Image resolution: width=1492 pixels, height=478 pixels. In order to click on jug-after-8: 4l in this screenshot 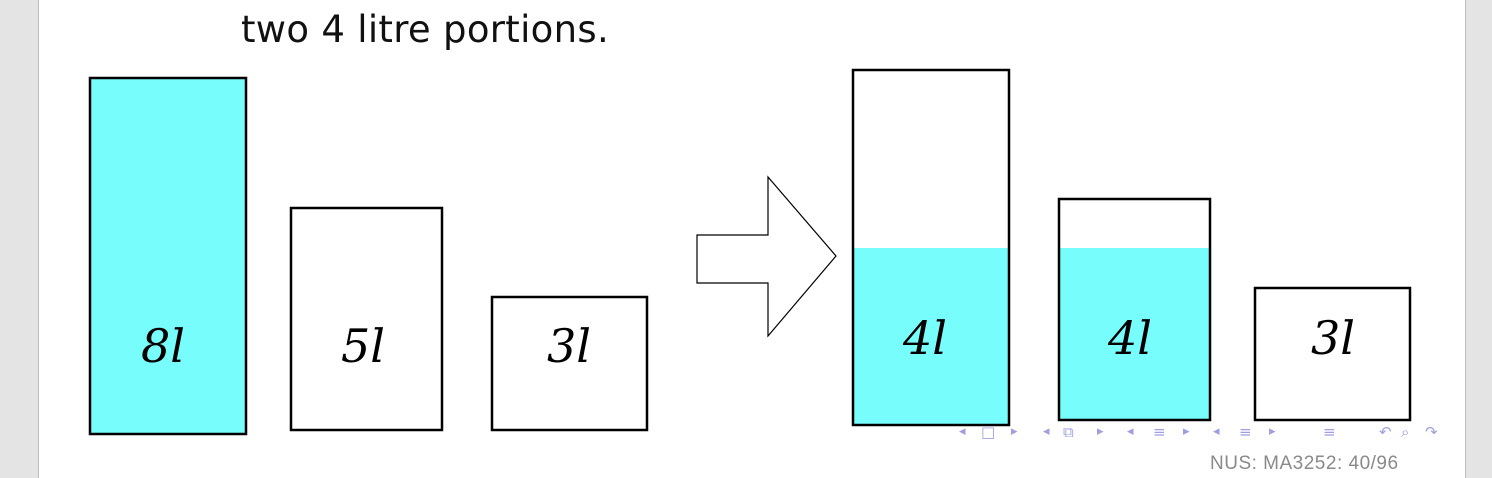, I will do `click(931, 247)`.